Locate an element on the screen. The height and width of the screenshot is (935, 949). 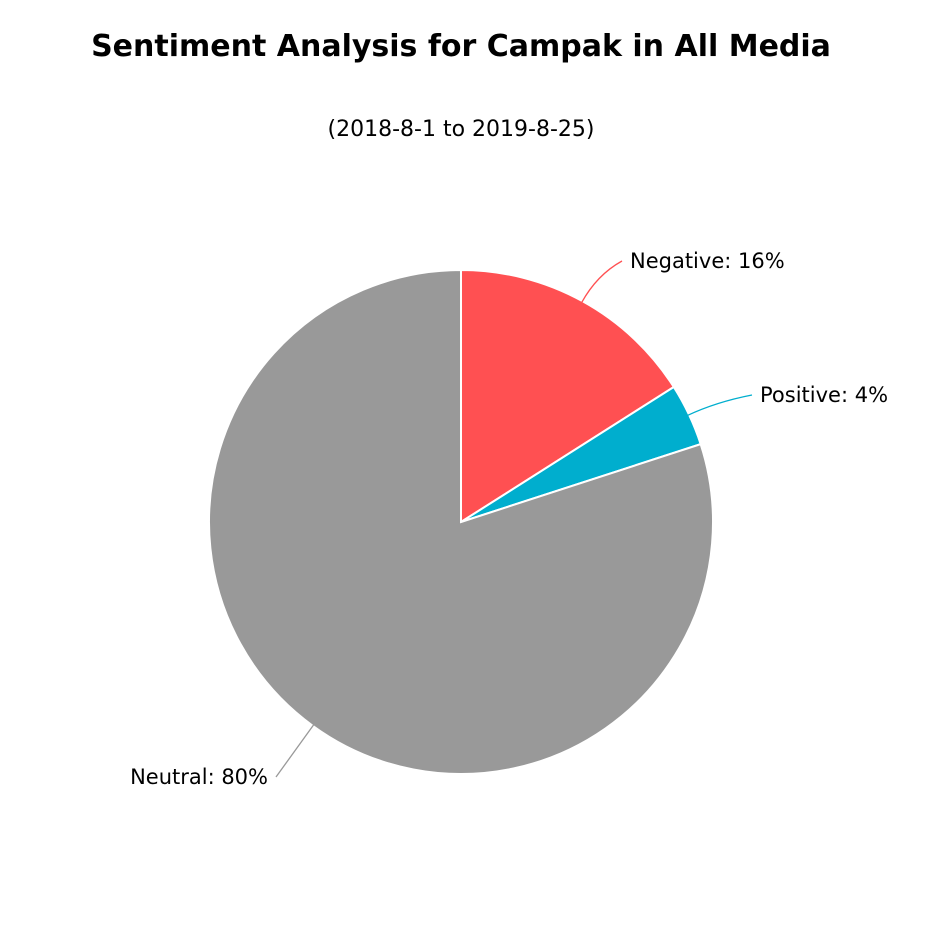
connector-neutral is located at coordinates (295, 750).